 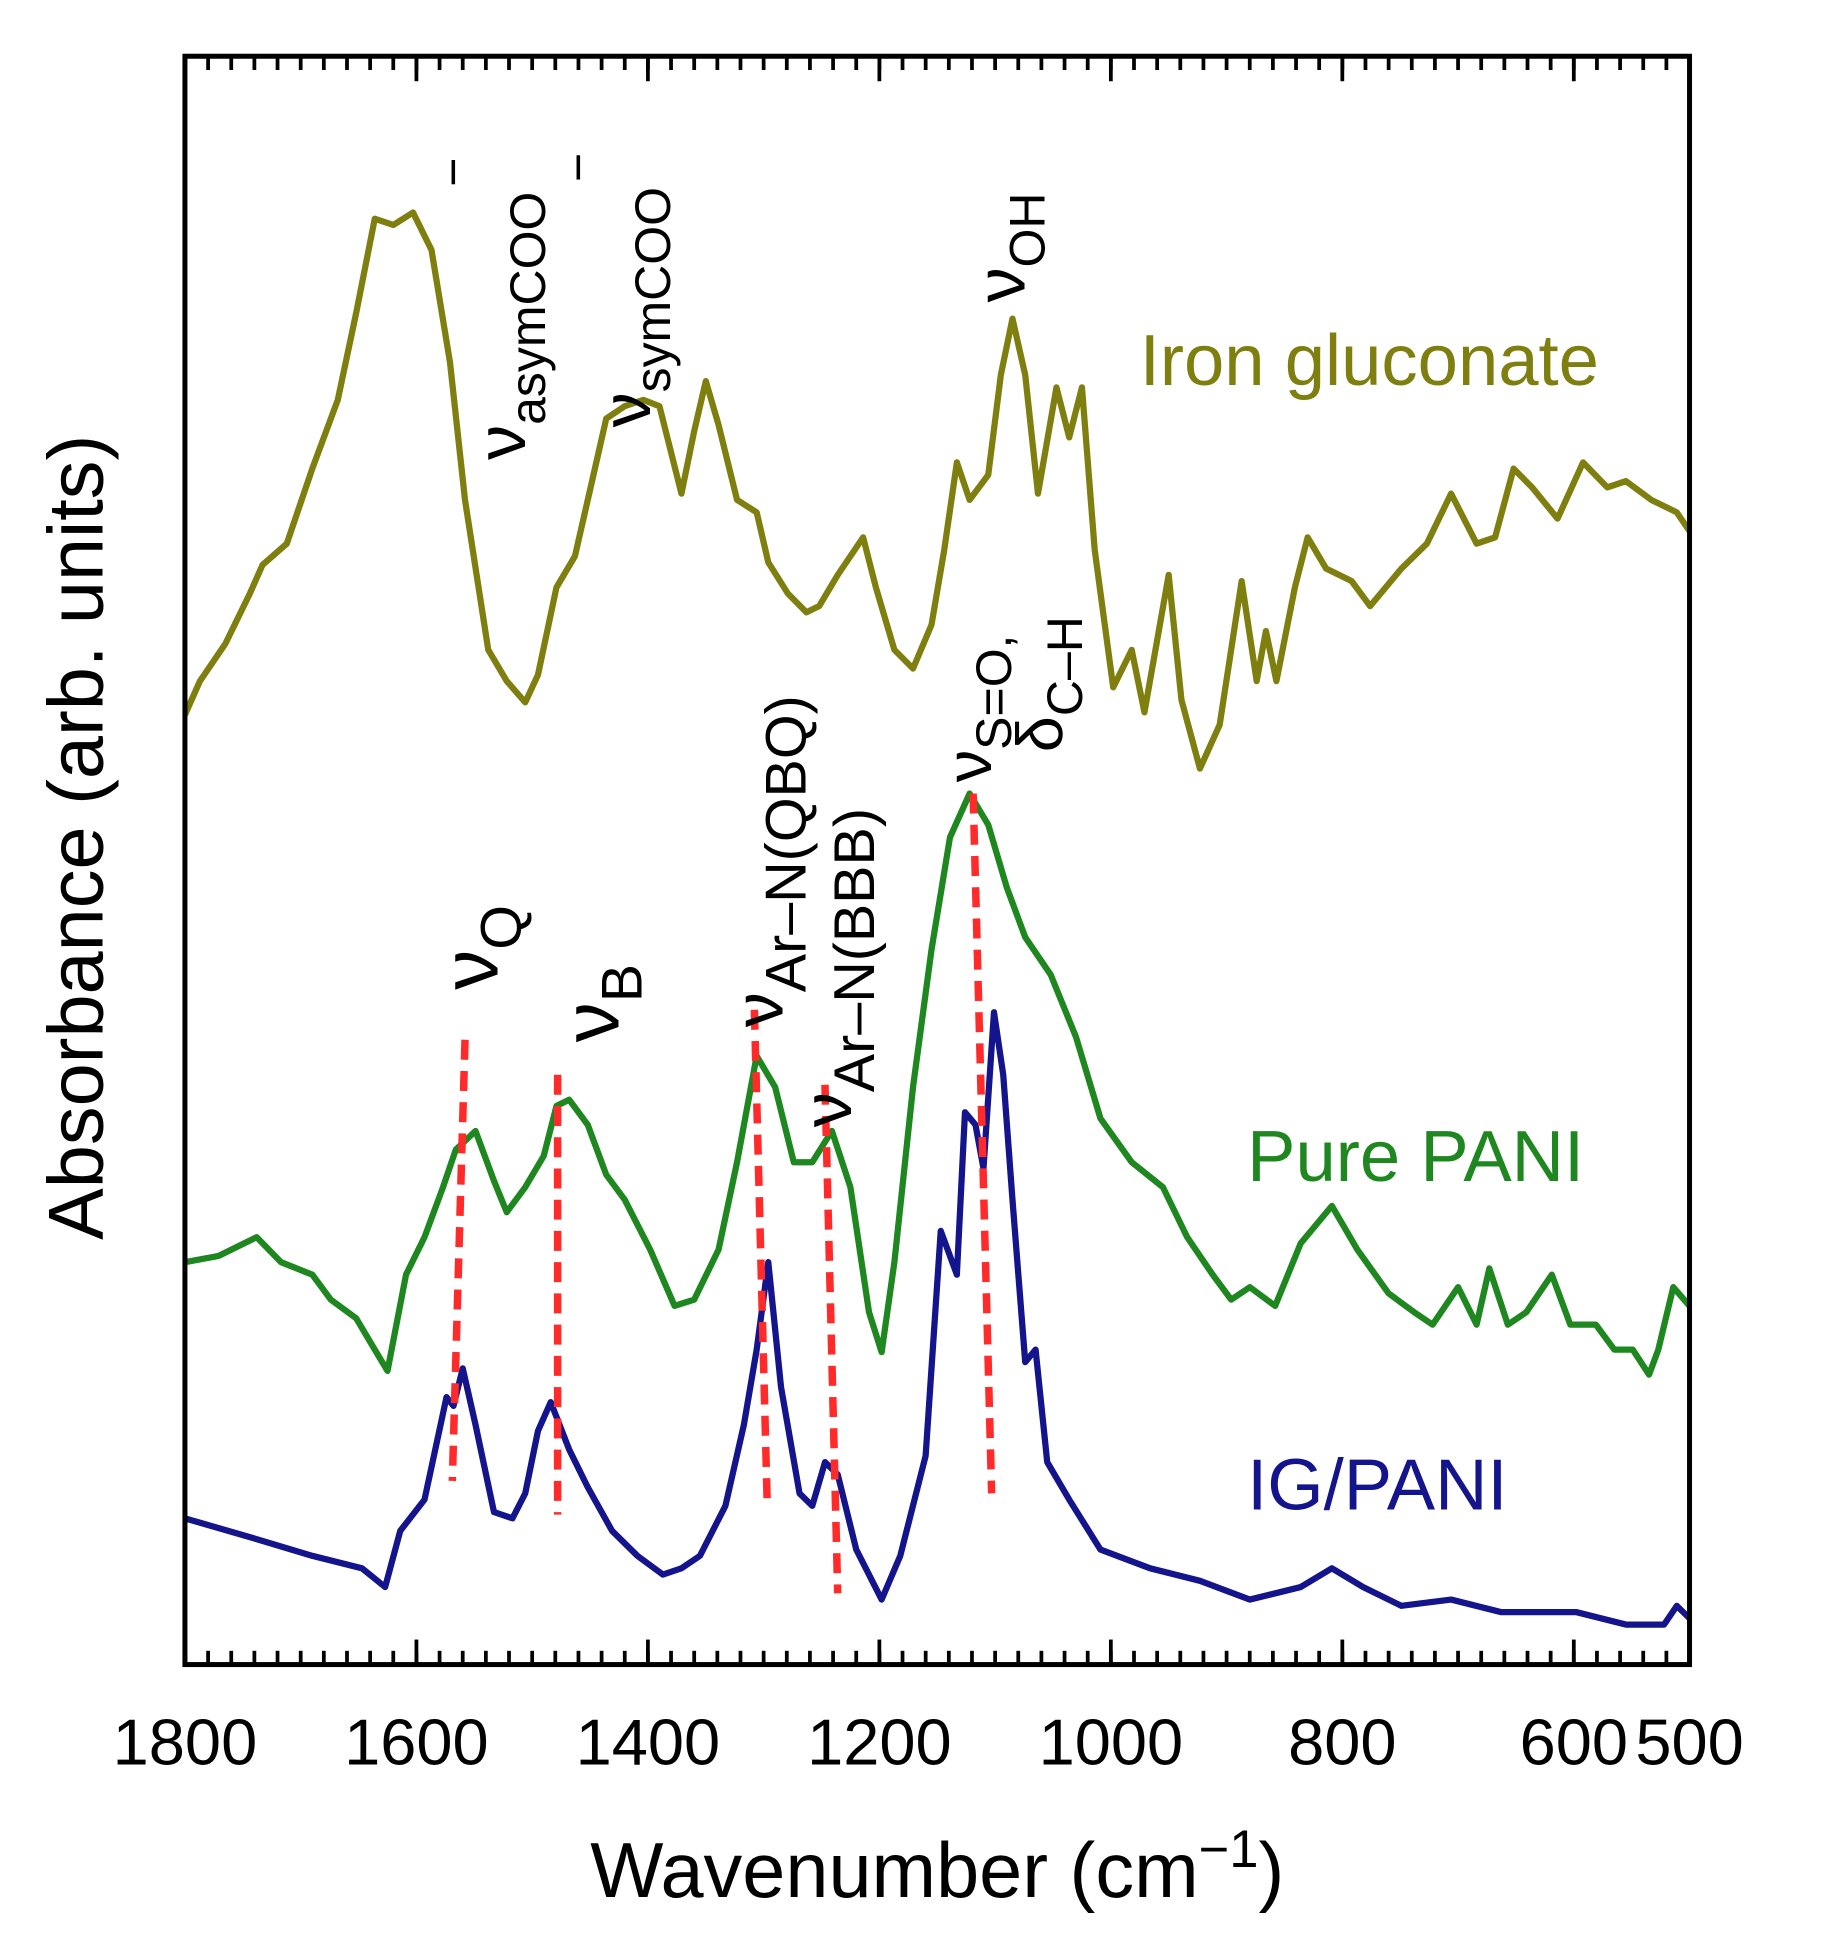 I want to click on x-axis-label: Wavenumber (cm−1), so click(x=937, y=1867).